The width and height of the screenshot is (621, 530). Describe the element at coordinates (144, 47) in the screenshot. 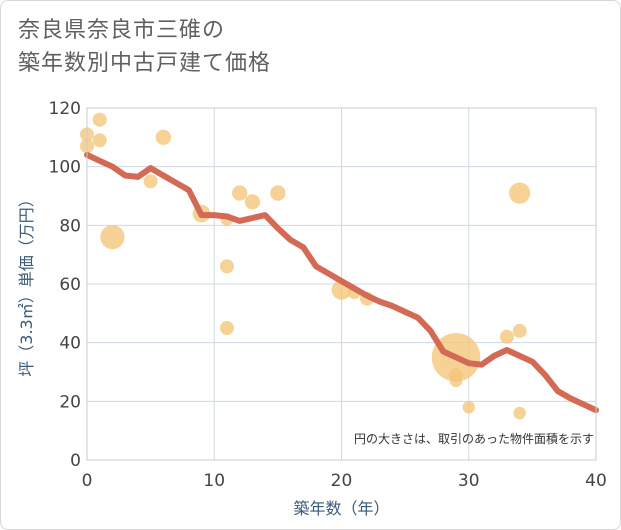

I see `chart-title: 奈良県奈良市三碓の 築年数別中古戸建て価格` at that location.